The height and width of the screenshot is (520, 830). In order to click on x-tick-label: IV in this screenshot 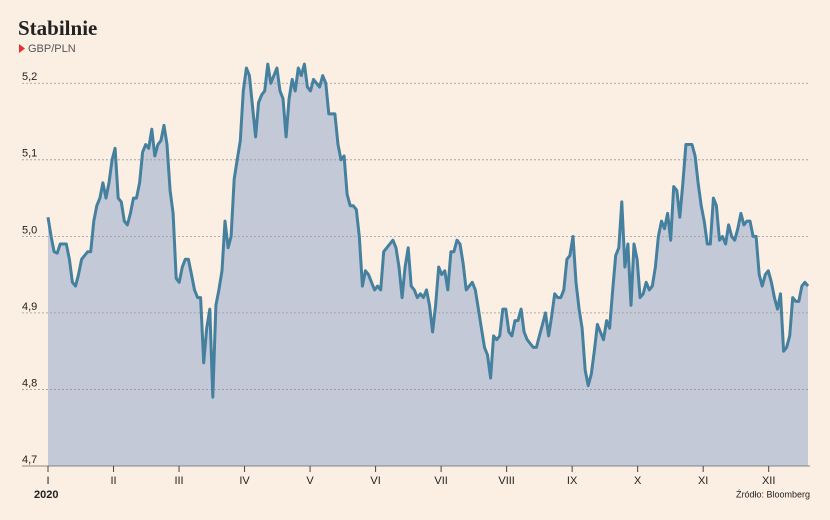, I will do `click(244, 481)`.